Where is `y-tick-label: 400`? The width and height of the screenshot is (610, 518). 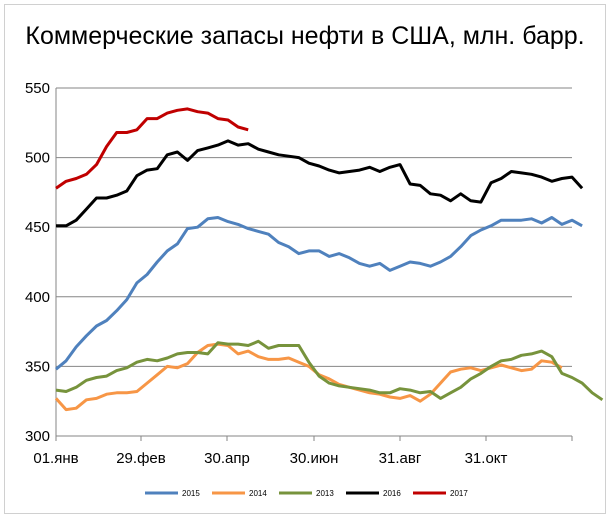
y-tick-label: 400 is located at coordinates (37, 297).